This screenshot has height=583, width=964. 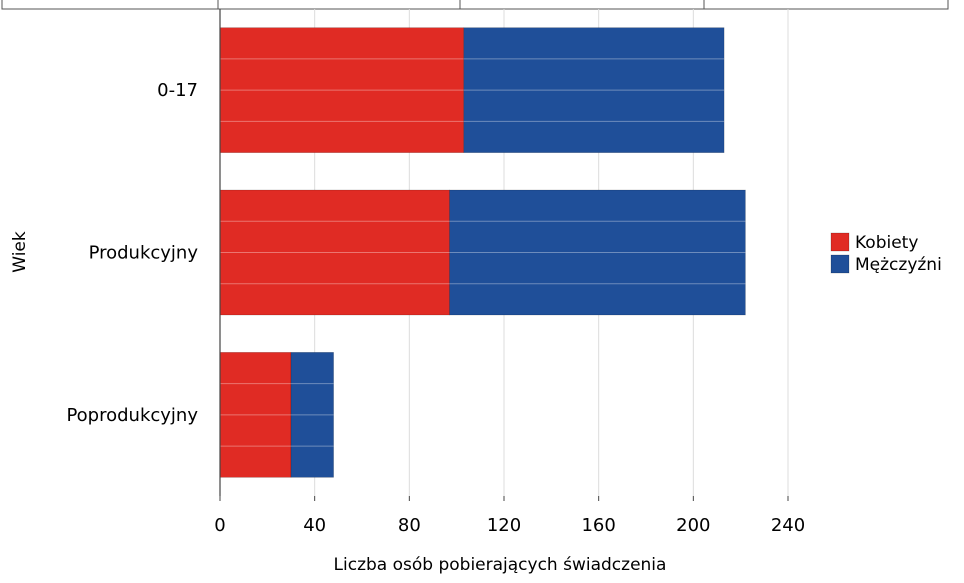 I want to click on x-tick-label: 120, so click(x=504, y=525).